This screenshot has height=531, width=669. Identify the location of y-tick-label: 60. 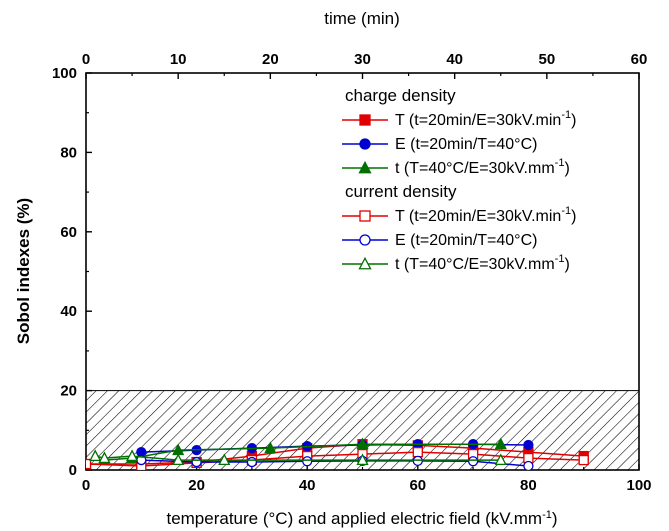
(68, 232).